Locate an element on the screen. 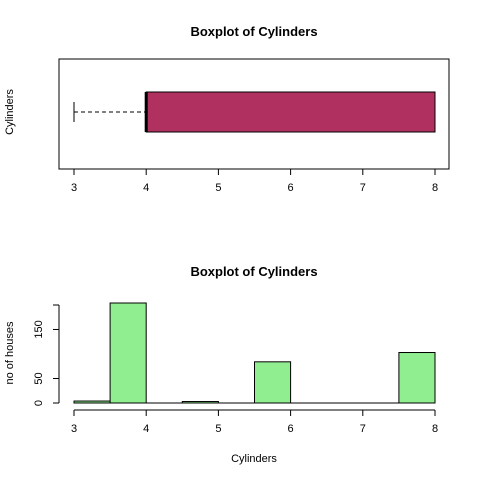  histogram-y-tick-label: 150 is located at coordinates (39, 329).